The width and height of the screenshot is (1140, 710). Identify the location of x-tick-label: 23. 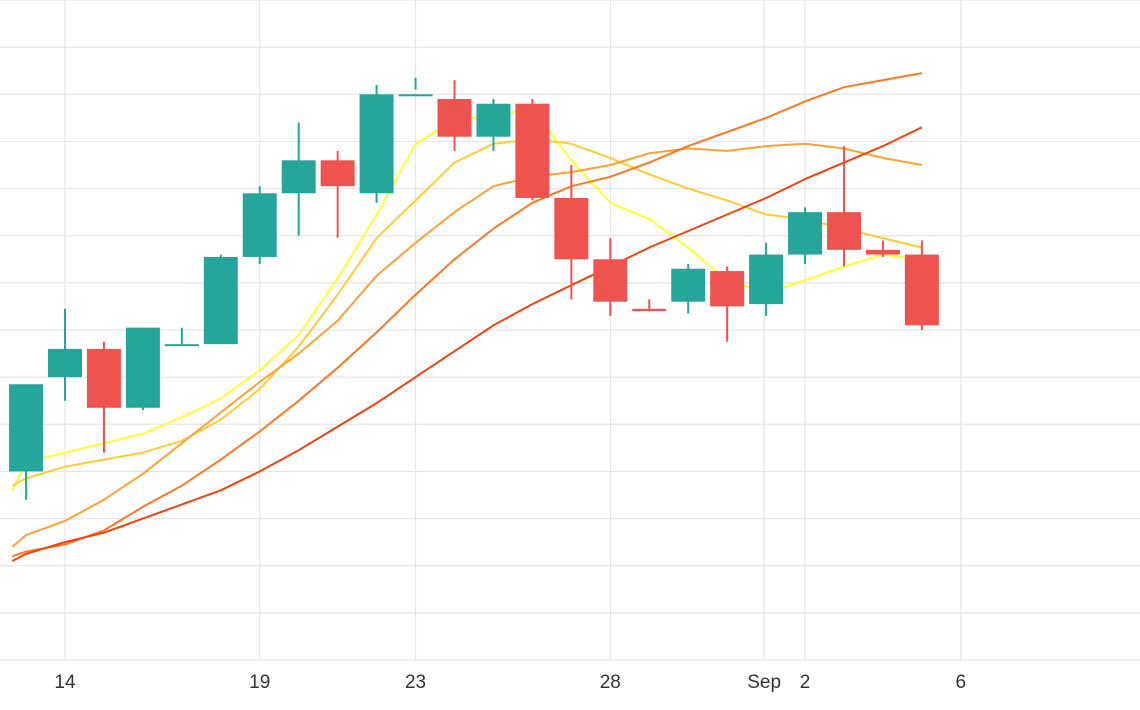
(415, 682).